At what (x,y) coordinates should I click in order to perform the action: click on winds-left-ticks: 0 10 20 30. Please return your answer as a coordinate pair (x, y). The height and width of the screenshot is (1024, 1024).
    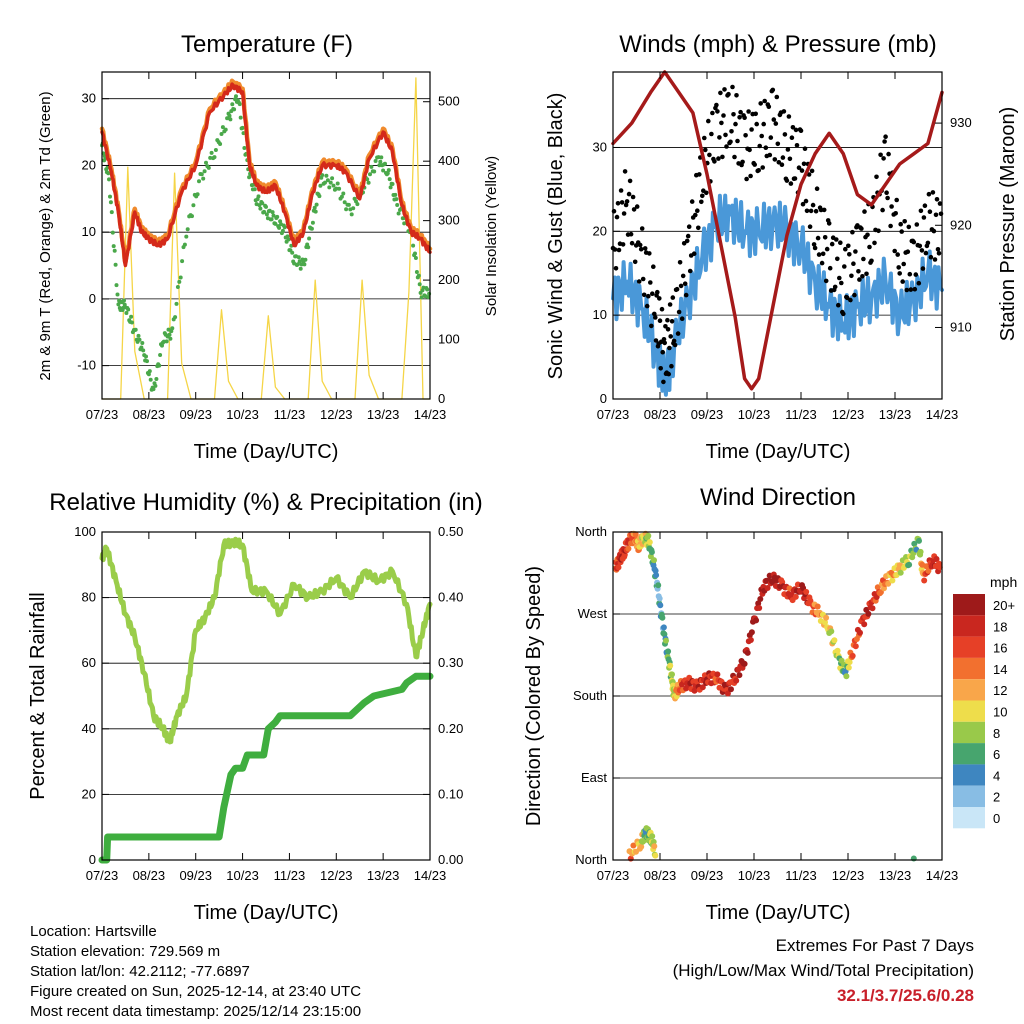
    Looking at the image, I should click on (606, 272).